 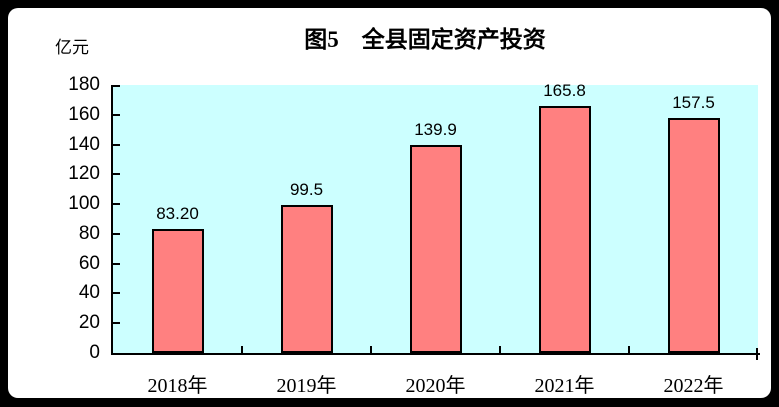 What do you see at coordinates (84, 174) in the screenshot?
I see `y-axis-tick-label: 120` at bounding box center [84, 174].